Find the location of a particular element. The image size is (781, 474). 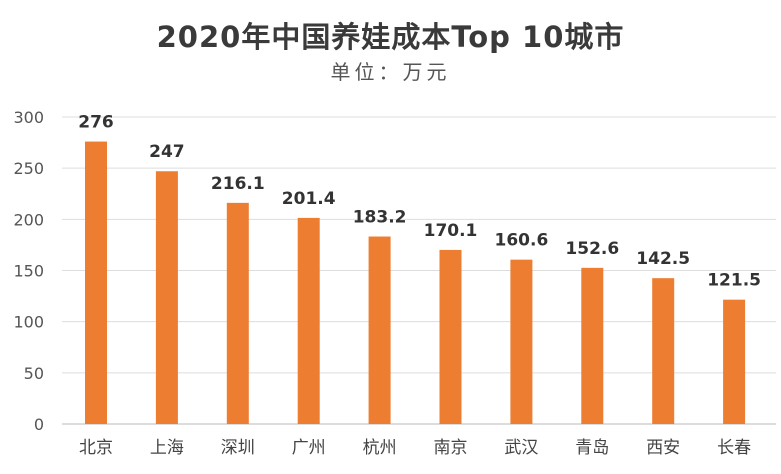

x-tick-label: 西安 is located at coordinates (663, 448).